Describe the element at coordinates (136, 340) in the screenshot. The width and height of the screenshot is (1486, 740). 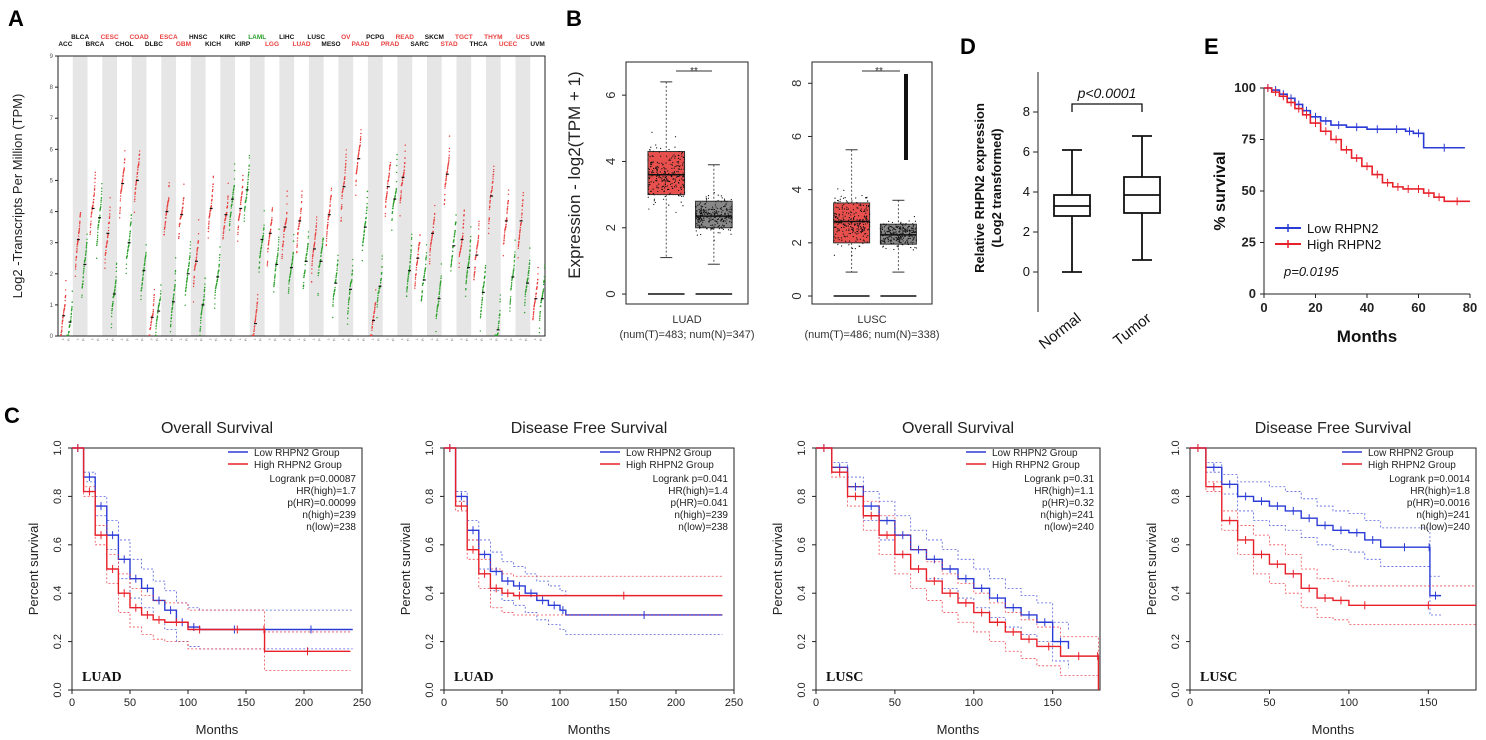
I see `x-tick-label: T` at that location.